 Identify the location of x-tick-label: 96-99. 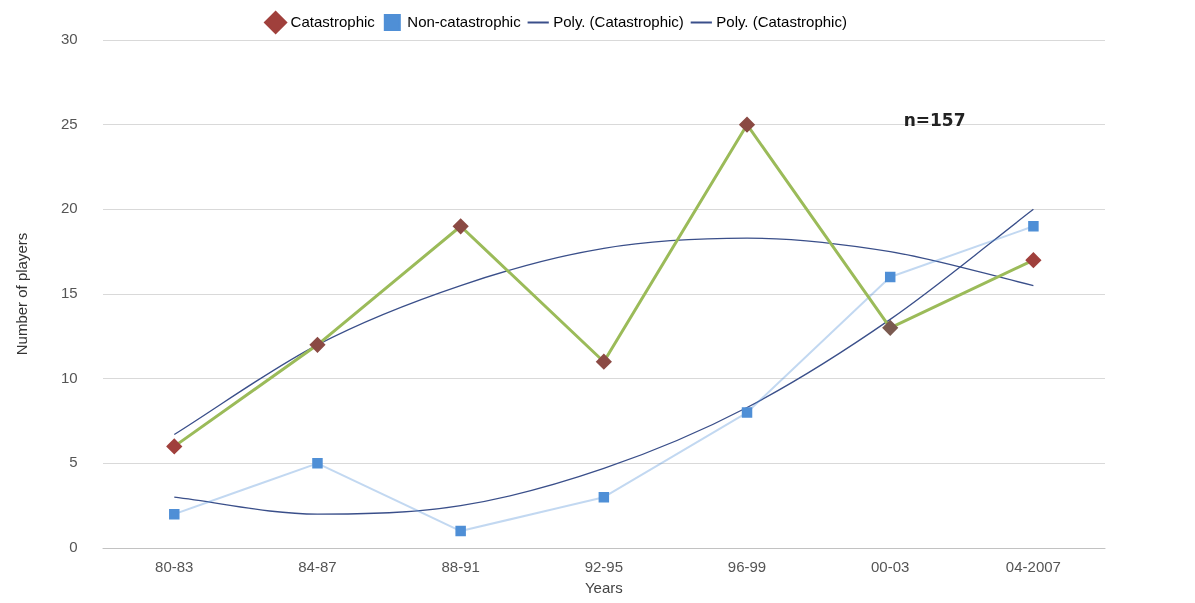
(747, 567).